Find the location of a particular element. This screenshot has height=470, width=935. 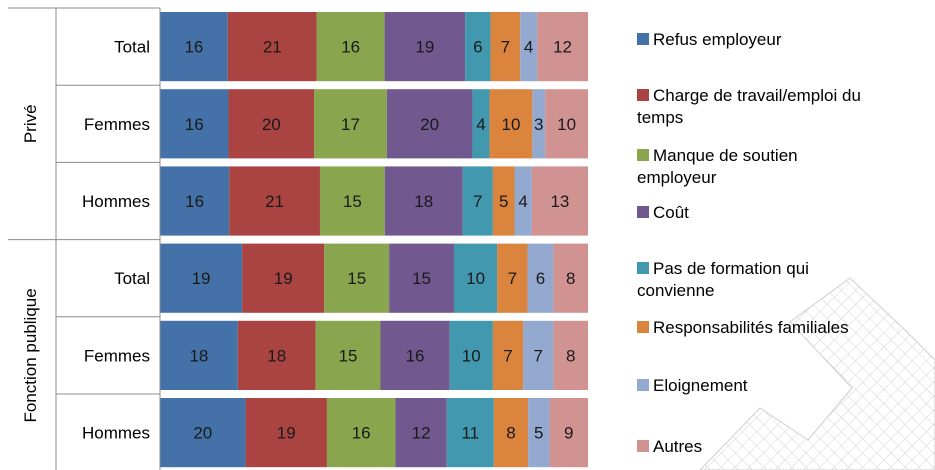

bar-segment-r1-s1 is located at coordinates (271, 124).